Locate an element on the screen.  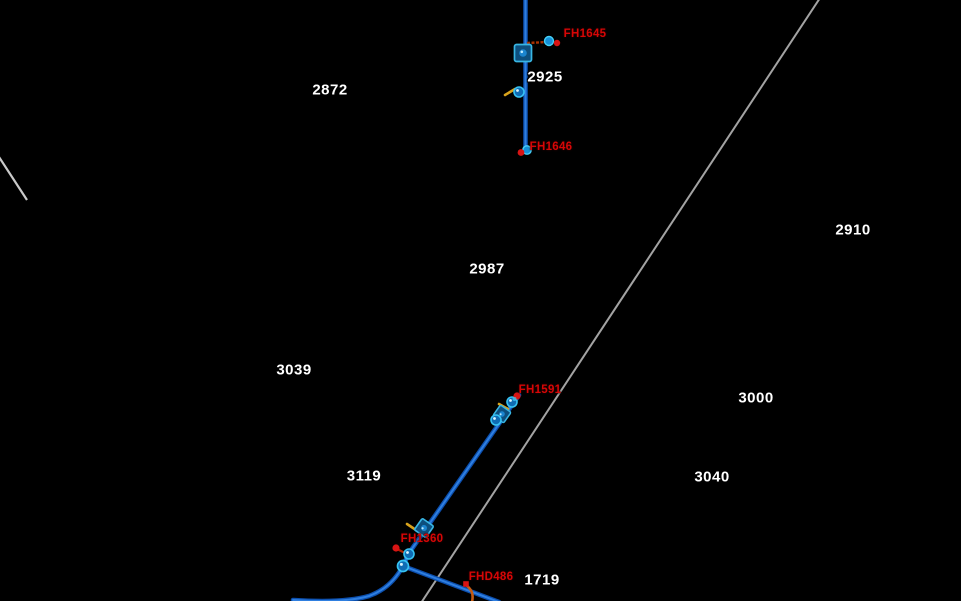
hydrant-lateral-fh1645 is located at coordinates (537, 42).